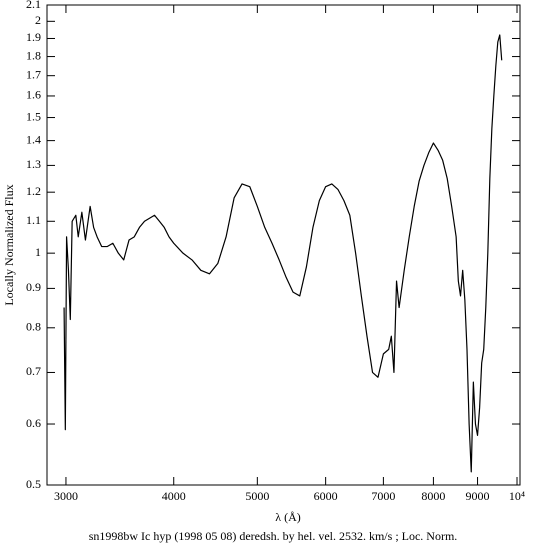  I want to click on y-tick-label: 1.4, so click(33, 139).